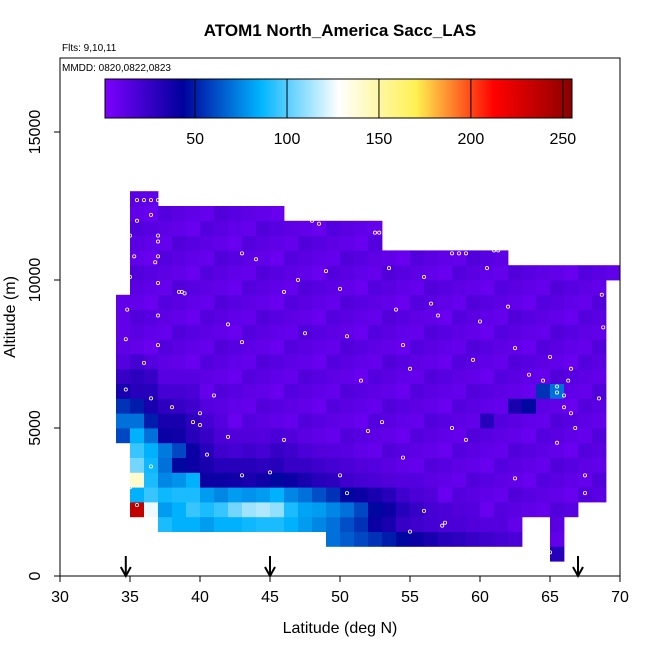 The image size is (650, 650). Describe the element at coordinates (410, 597) in the screenshot. I see `x-tick-label: 55` at that location.